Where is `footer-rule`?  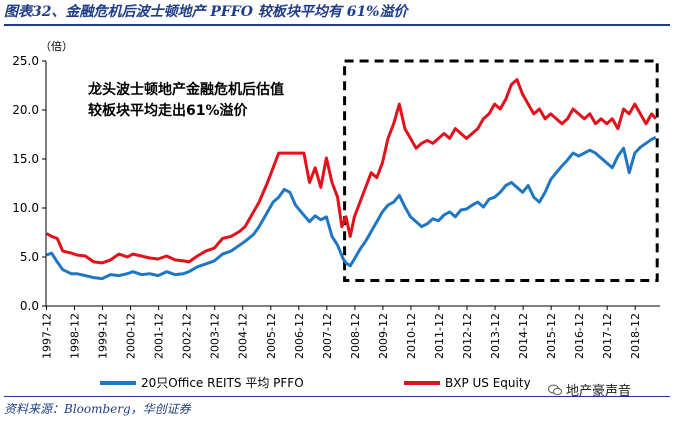
footer-rule is located at coordinates (337, 396).